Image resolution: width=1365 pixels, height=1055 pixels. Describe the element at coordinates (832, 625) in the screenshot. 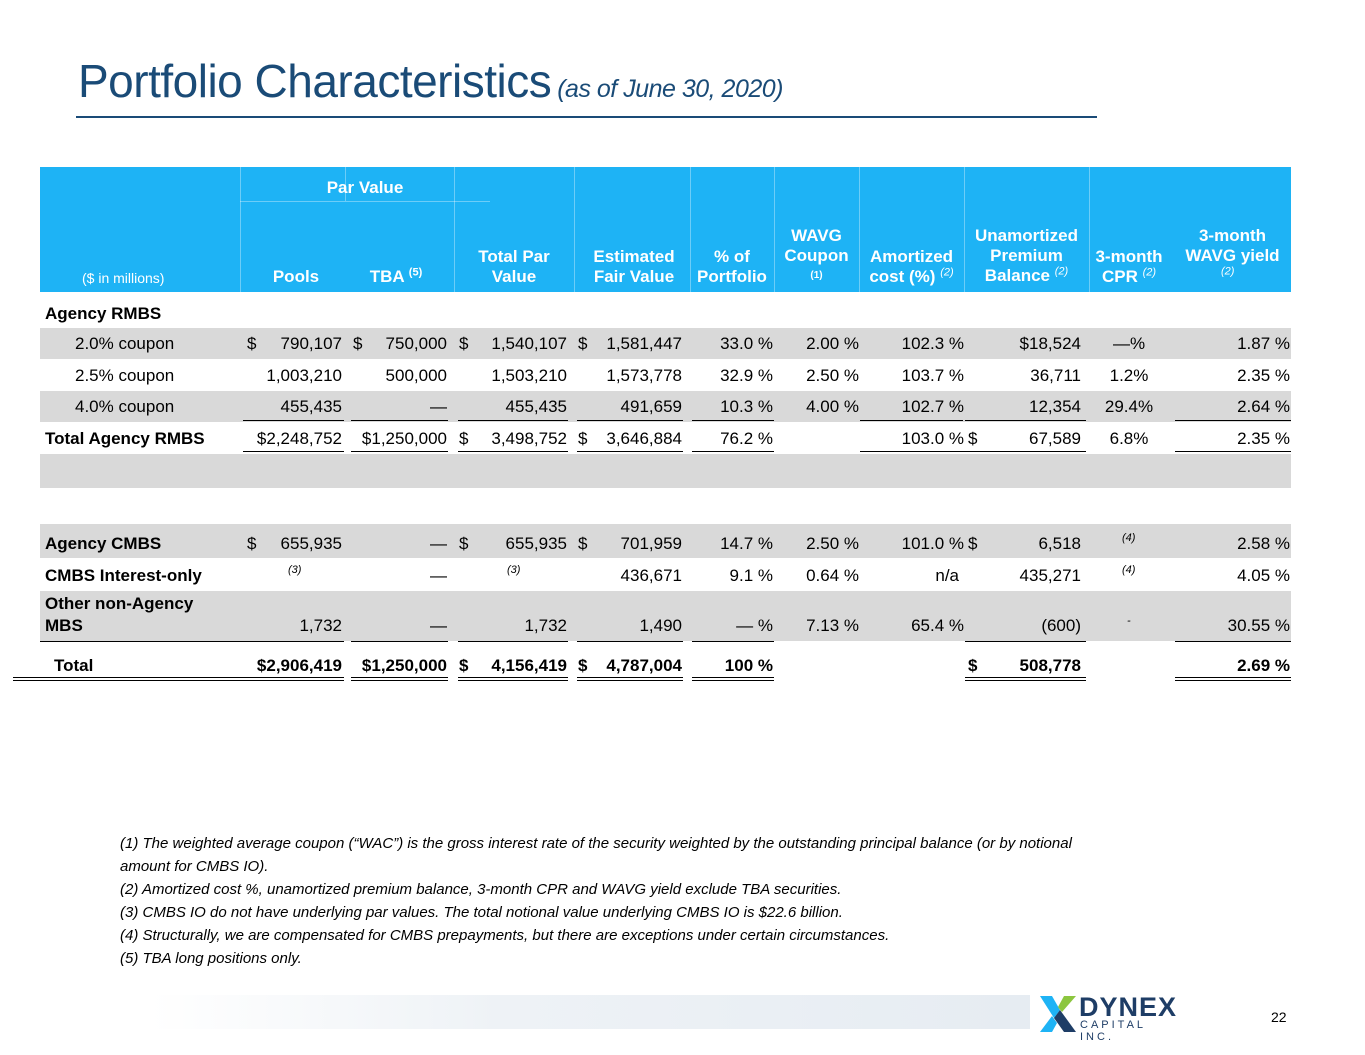

I see `cell-wavg: 7.13 %` at that location.